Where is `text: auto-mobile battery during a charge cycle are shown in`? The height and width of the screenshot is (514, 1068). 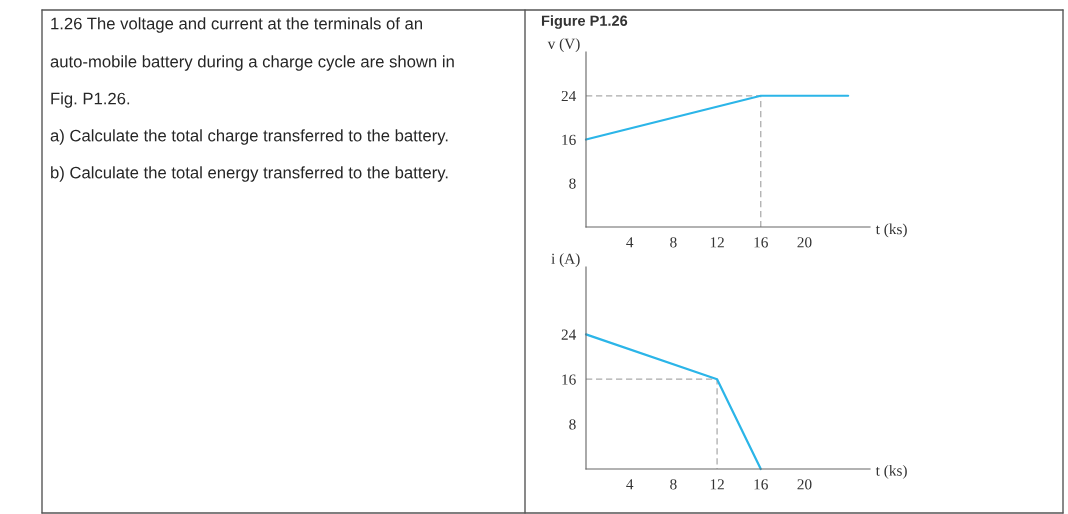
text: auto-mobile battery during a charge cycle are shown in is located at coordinates (252, 63).